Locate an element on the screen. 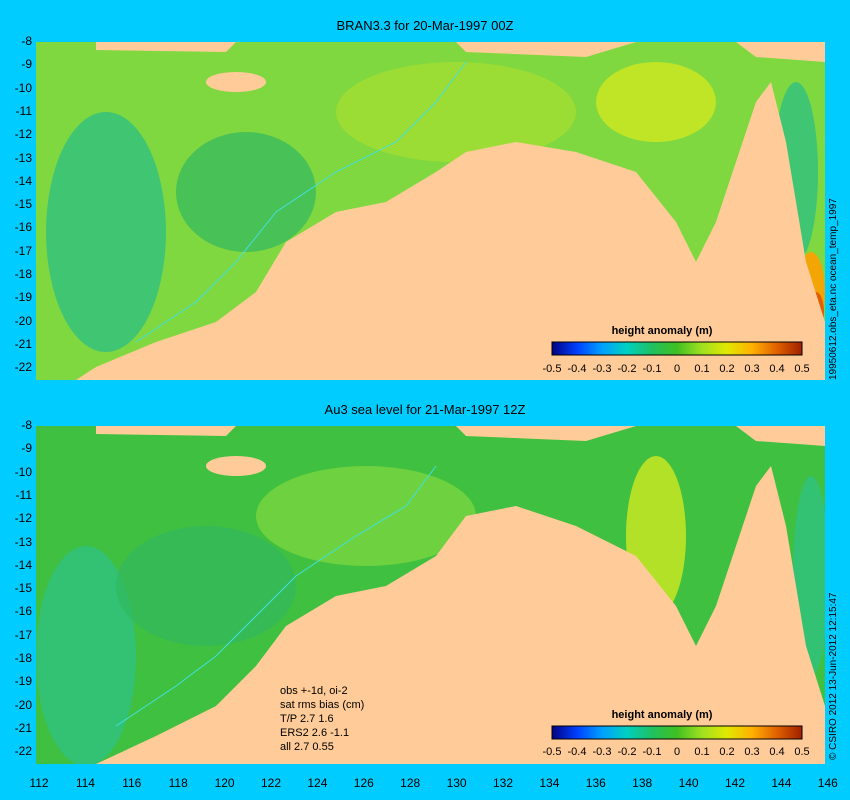 The image size is (850, 800). x-tick-label: 122 is located at coordinates (271, 783).